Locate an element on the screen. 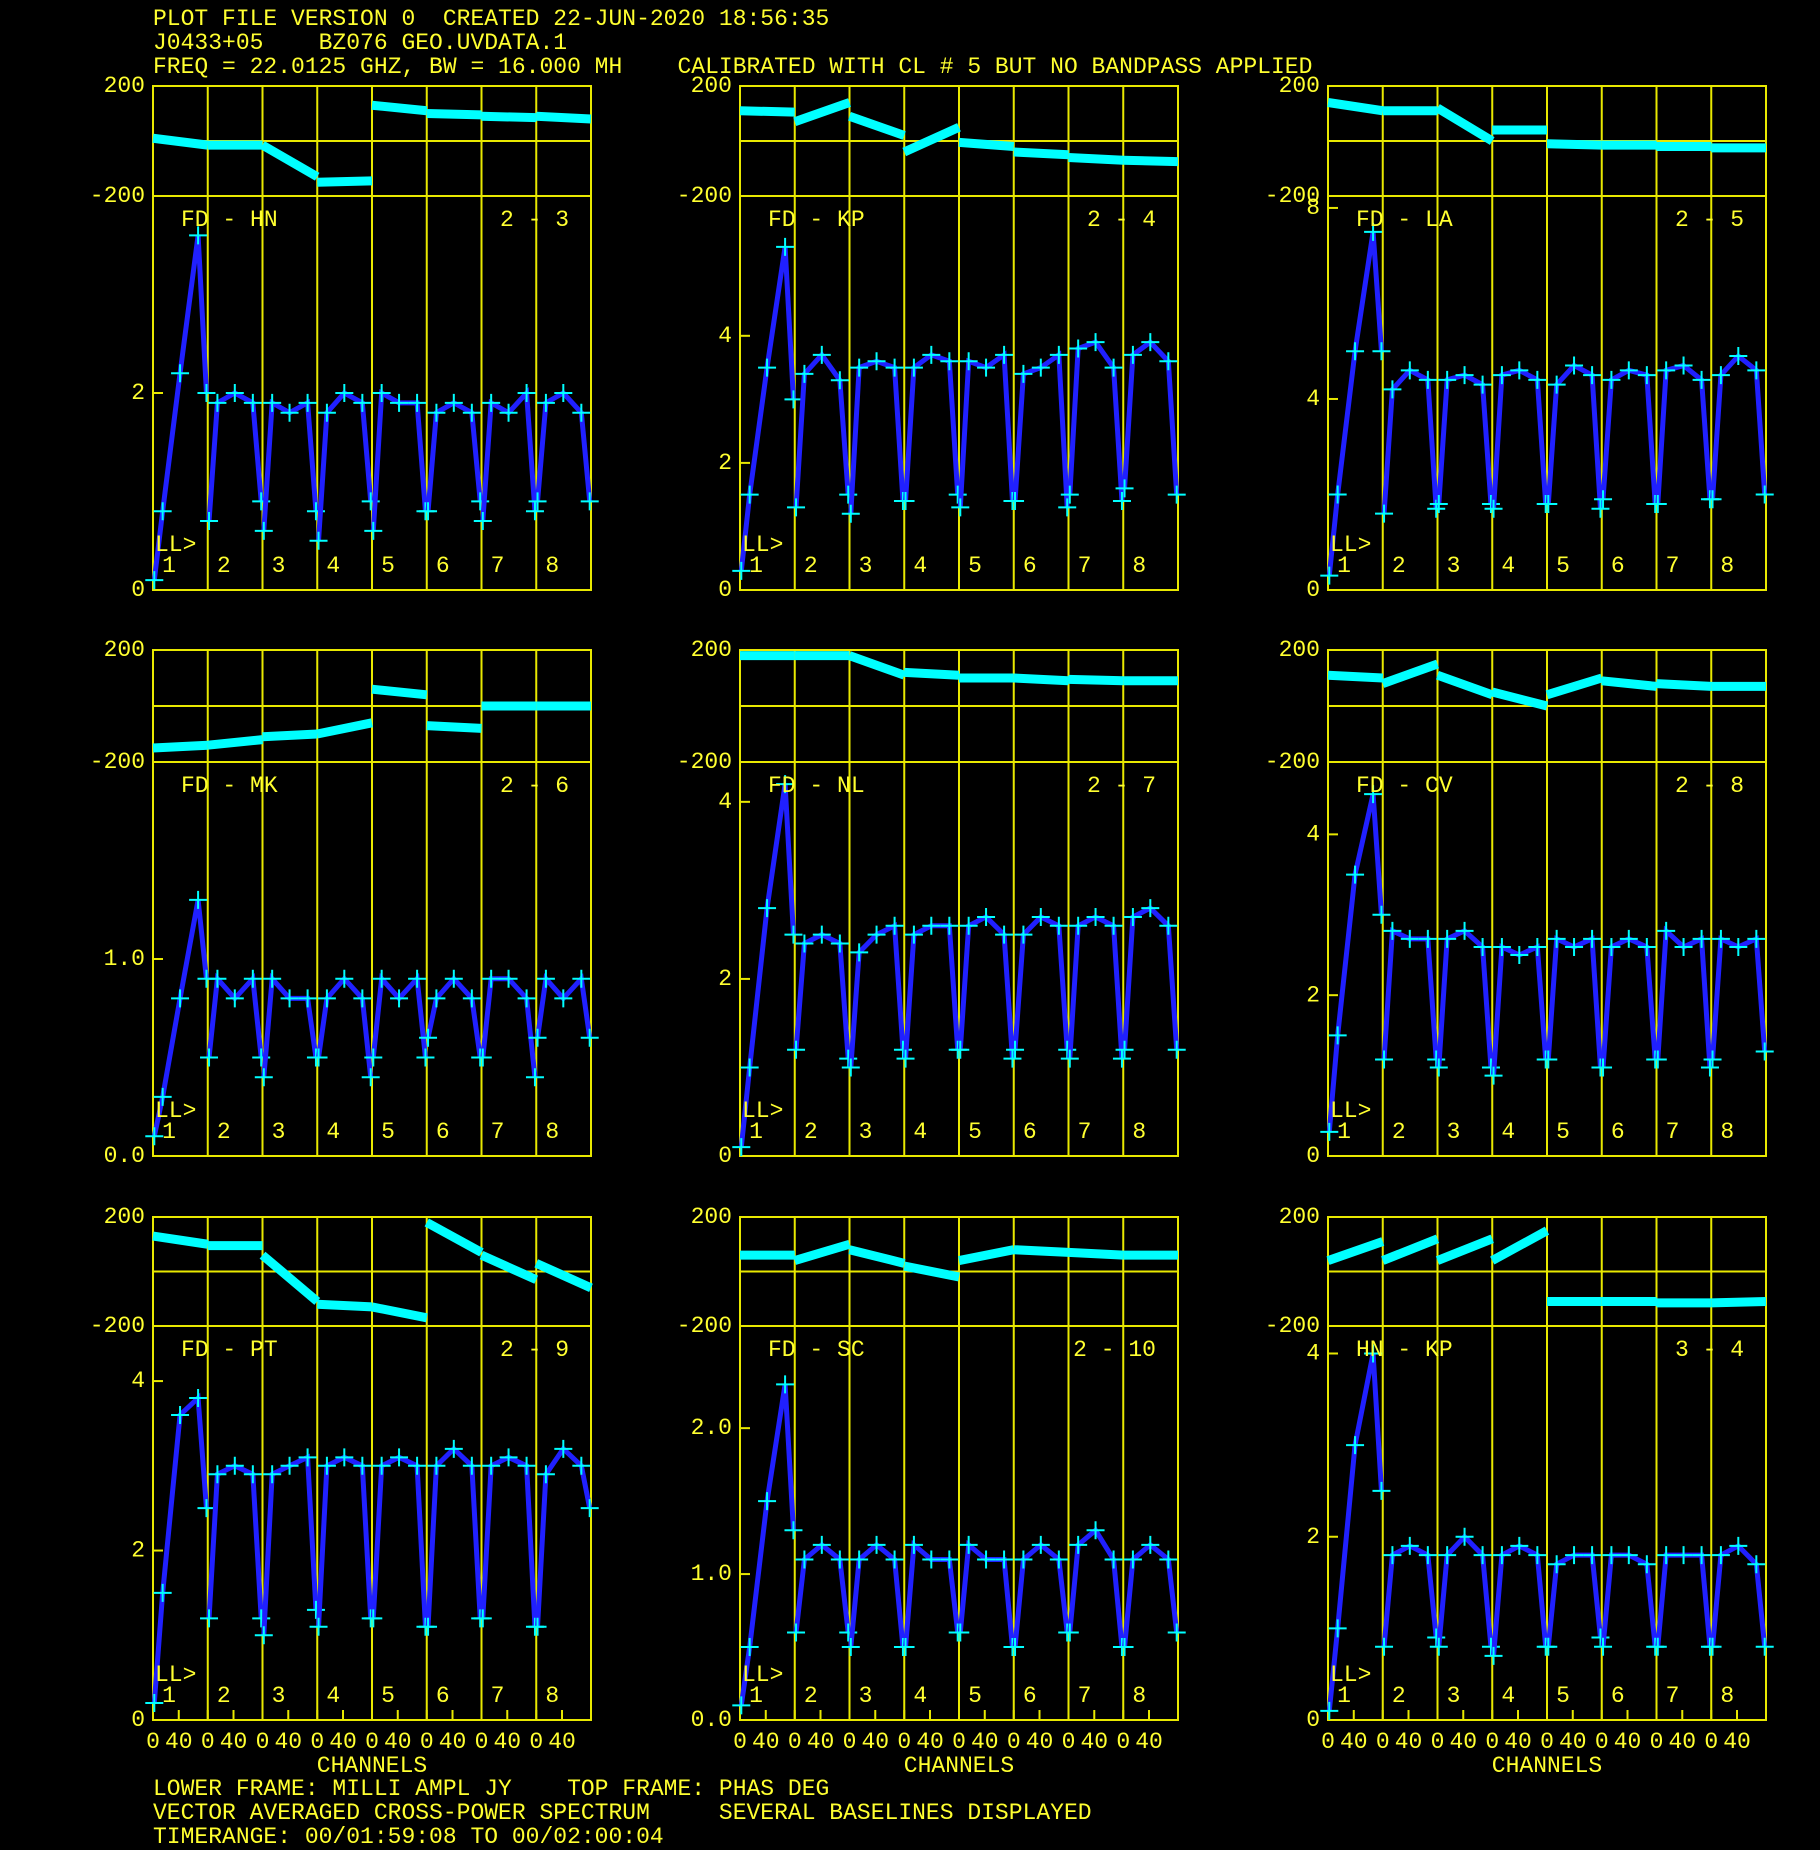 The width and height of the screenshot is (1820, 1850). pair-label: 2 - 5 is located at coordinates (1709, 220).